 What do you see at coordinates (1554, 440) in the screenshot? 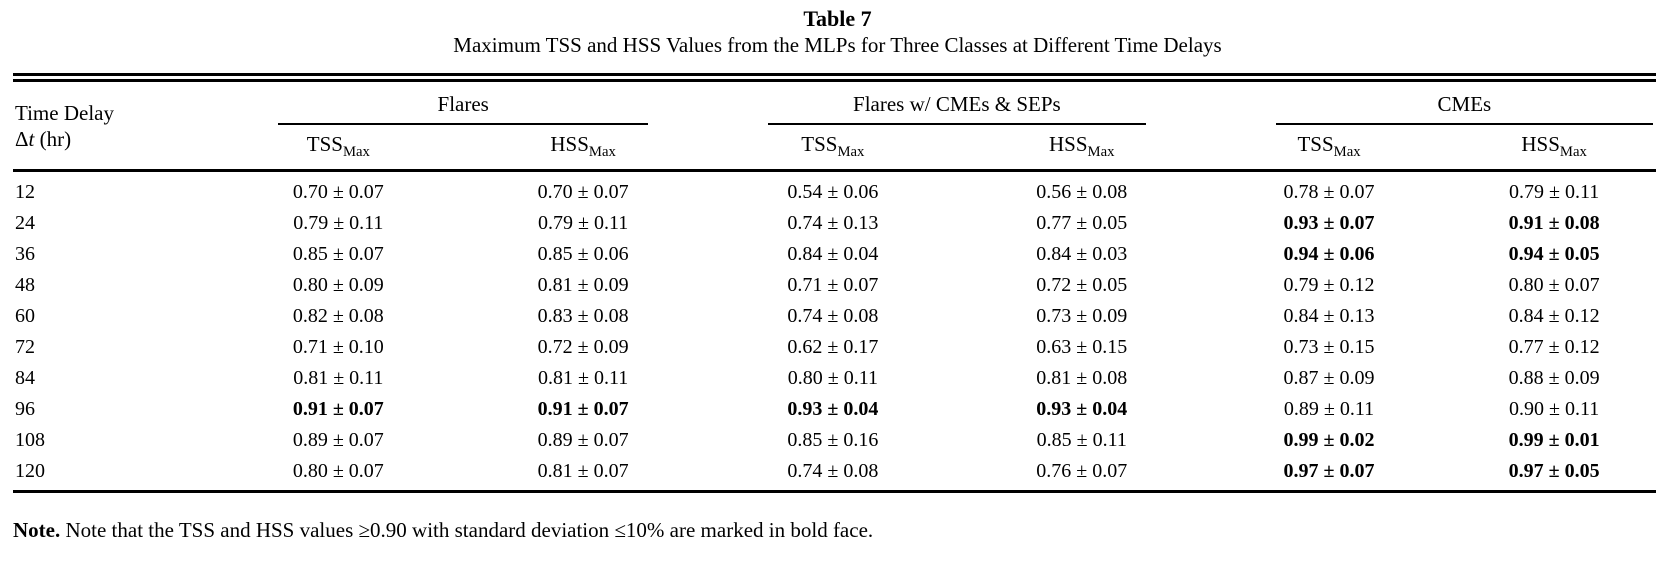
I see `metric-value: 0.99 ± 0.01` at bounding box center [1554, 440].